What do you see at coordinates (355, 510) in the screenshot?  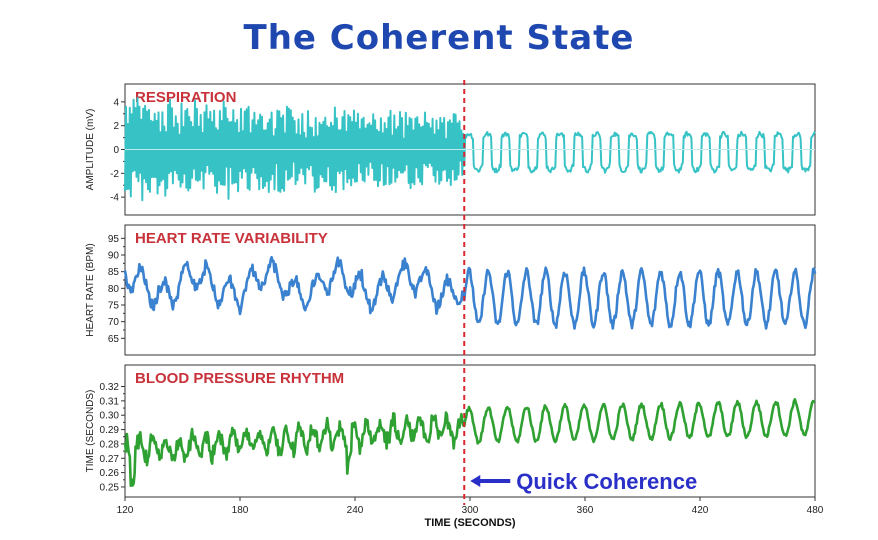 I see `x-tick-label: 240` at bounding box center [355, 510].